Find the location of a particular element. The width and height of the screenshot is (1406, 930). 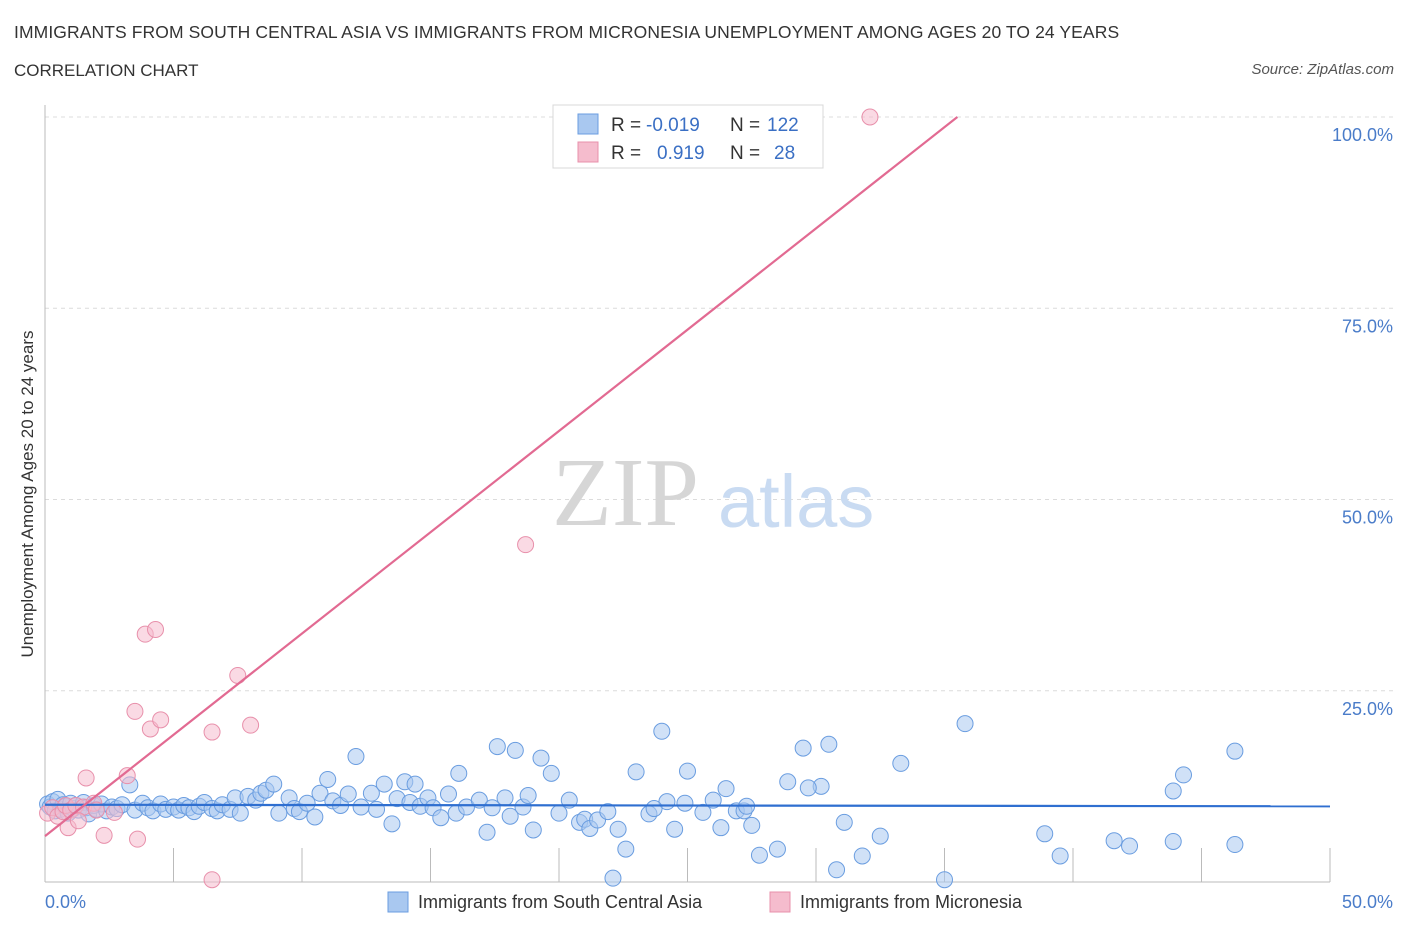

legend-swatch-pink is located at coordinates (588, 152).